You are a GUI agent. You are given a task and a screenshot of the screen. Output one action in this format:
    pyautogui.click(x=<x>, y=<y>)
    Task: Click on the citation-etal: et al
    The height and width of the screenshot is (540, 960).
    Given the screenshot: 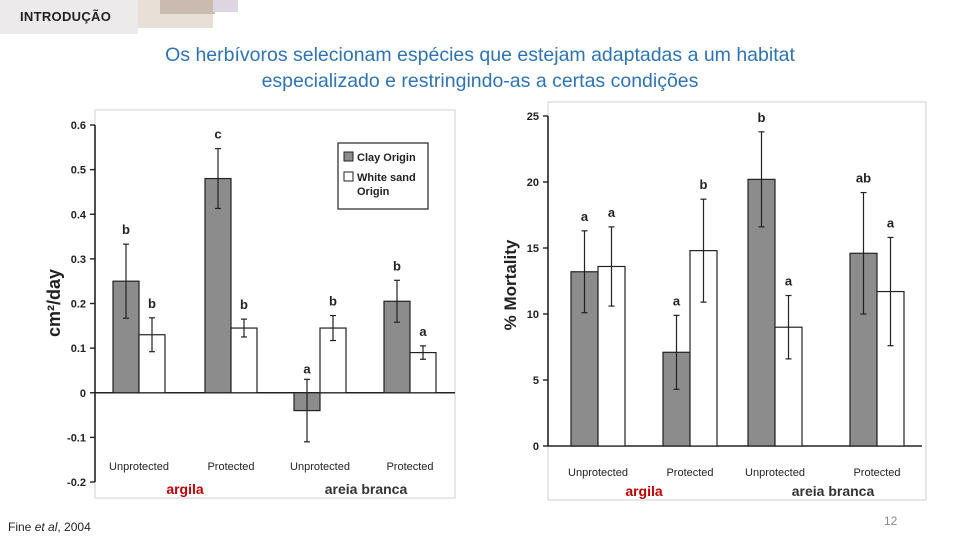 What is the action you would take?
    pyautogui.click(x=46, y=527)
    